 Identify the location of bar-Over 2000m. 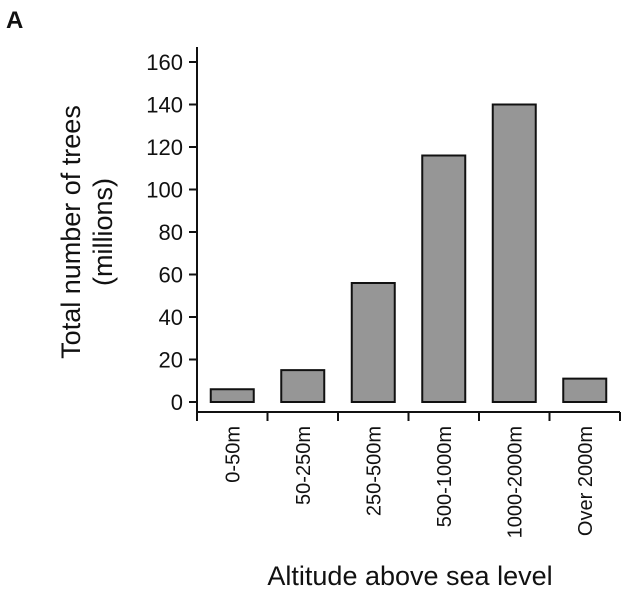
(585, 390).